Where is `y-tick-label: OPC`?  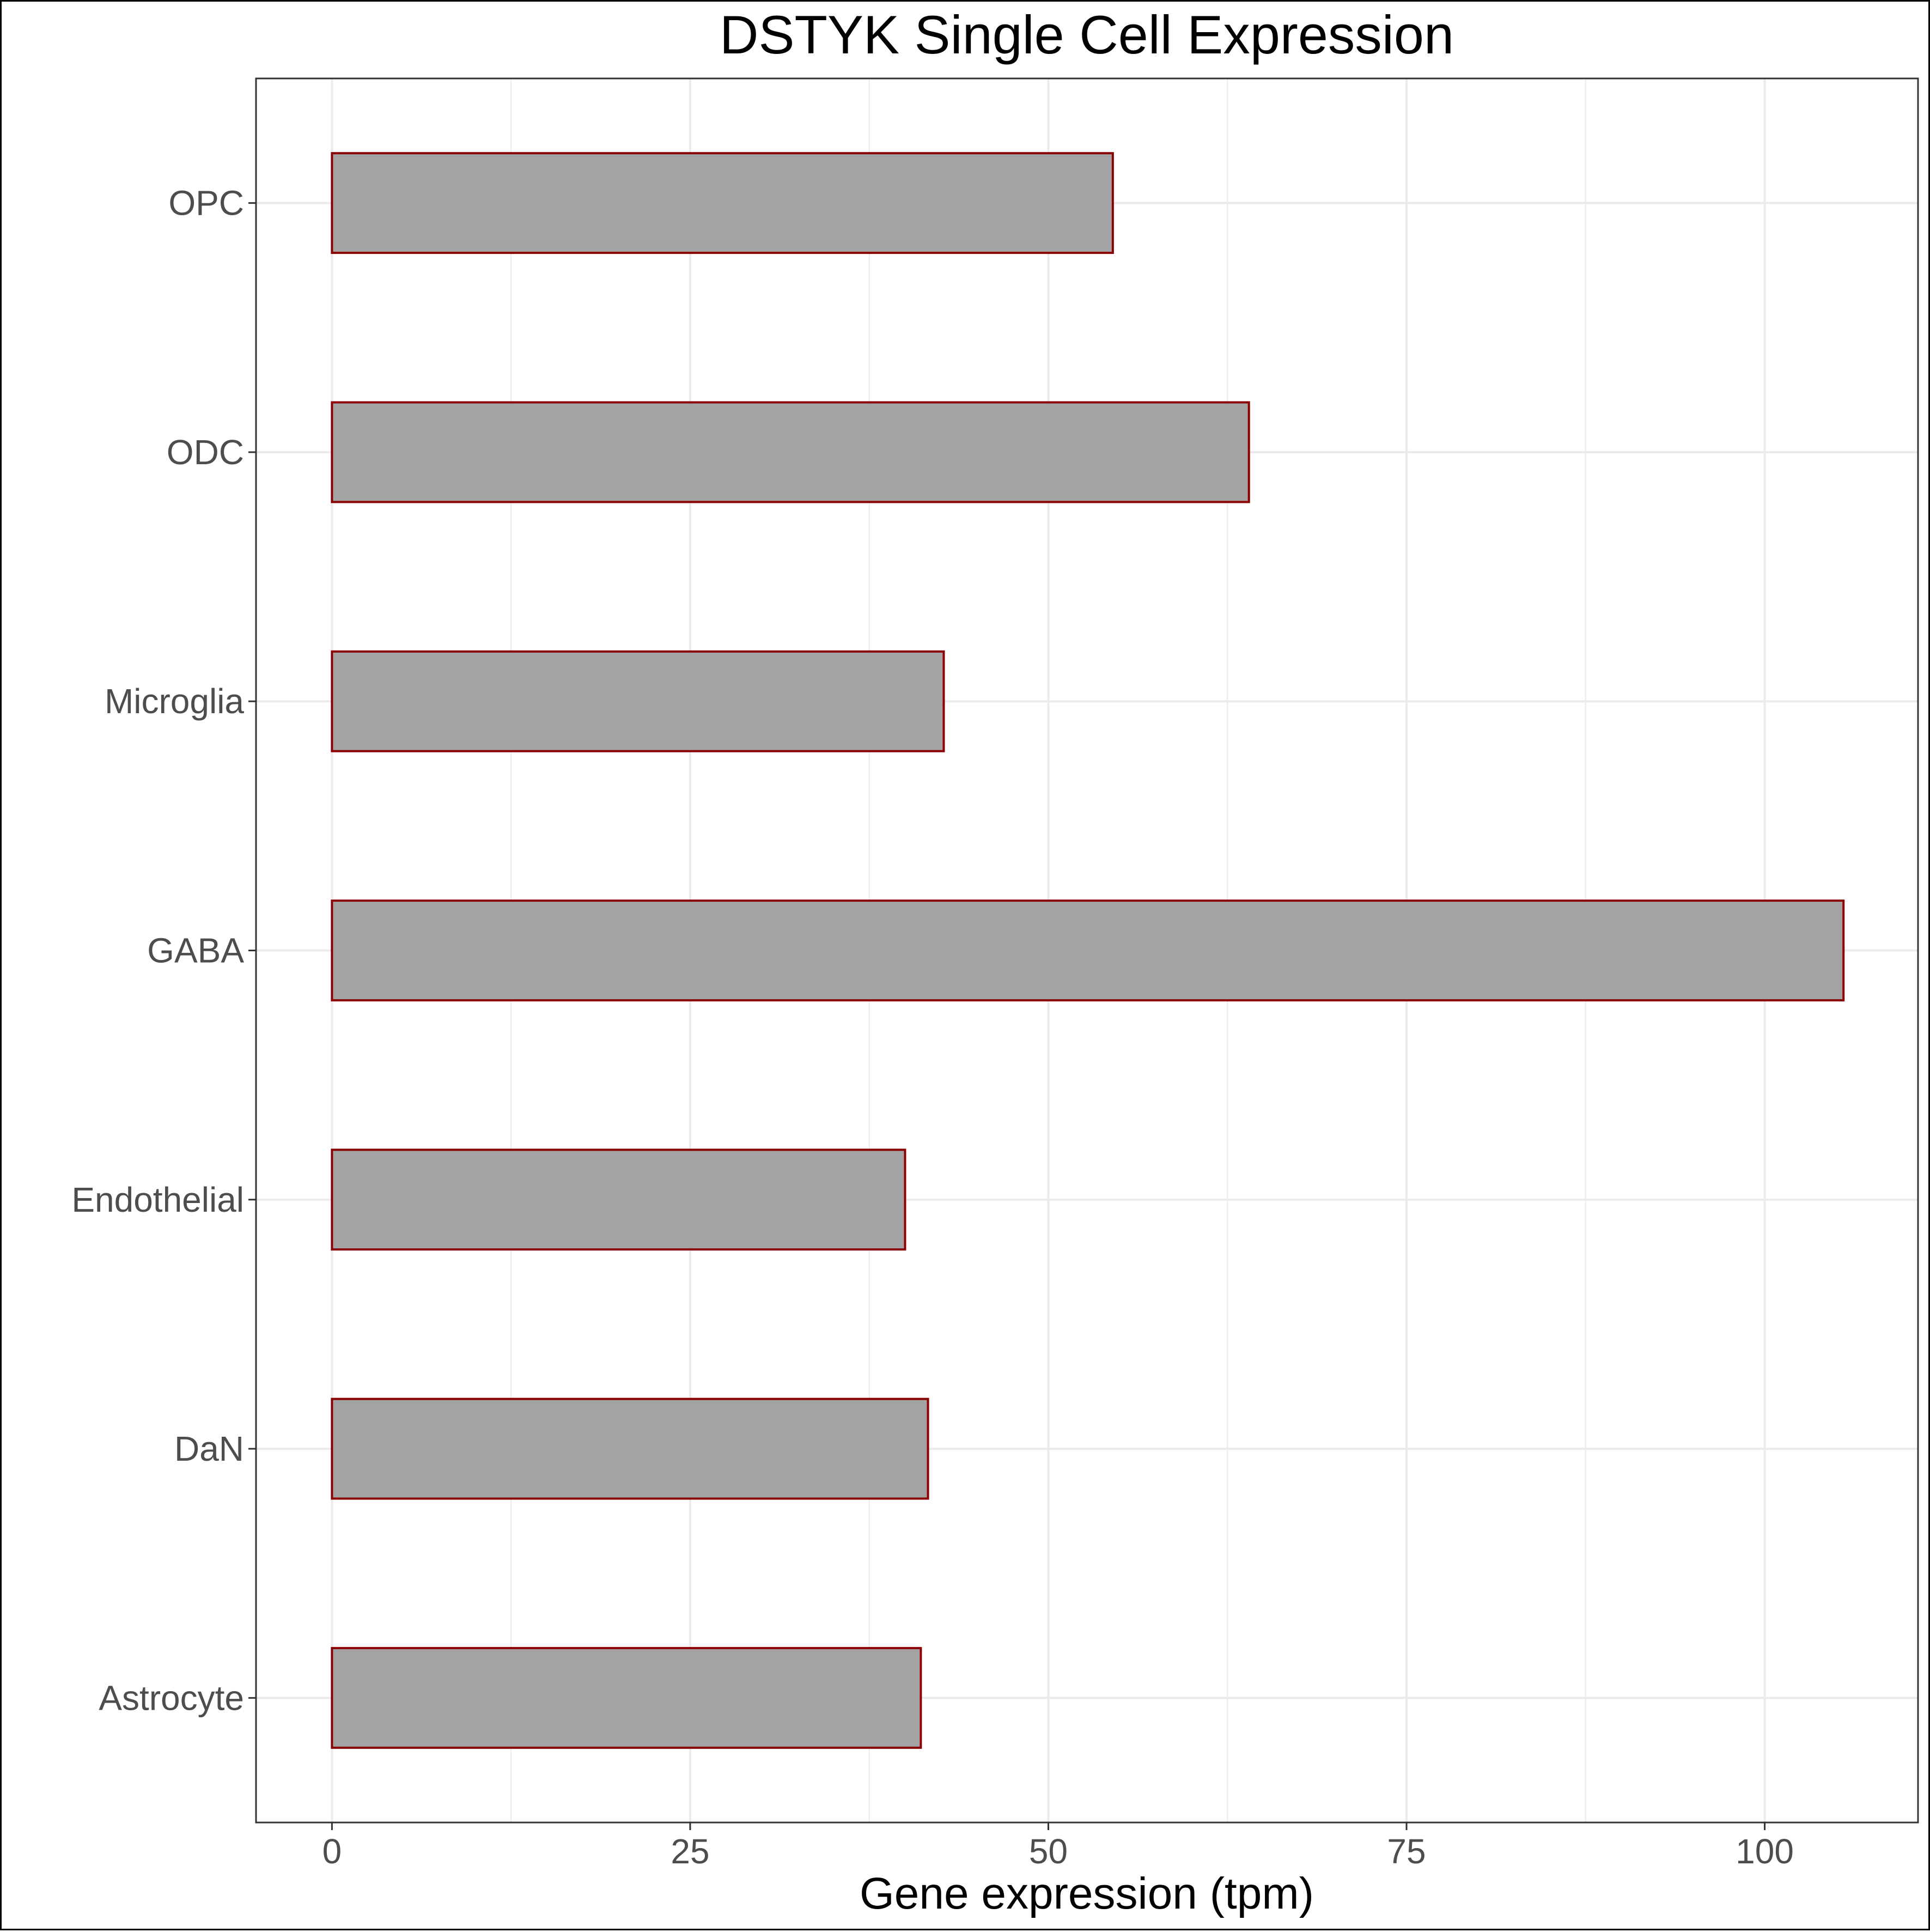 y-tick-label: OPC is located at coordinates (206, 203).